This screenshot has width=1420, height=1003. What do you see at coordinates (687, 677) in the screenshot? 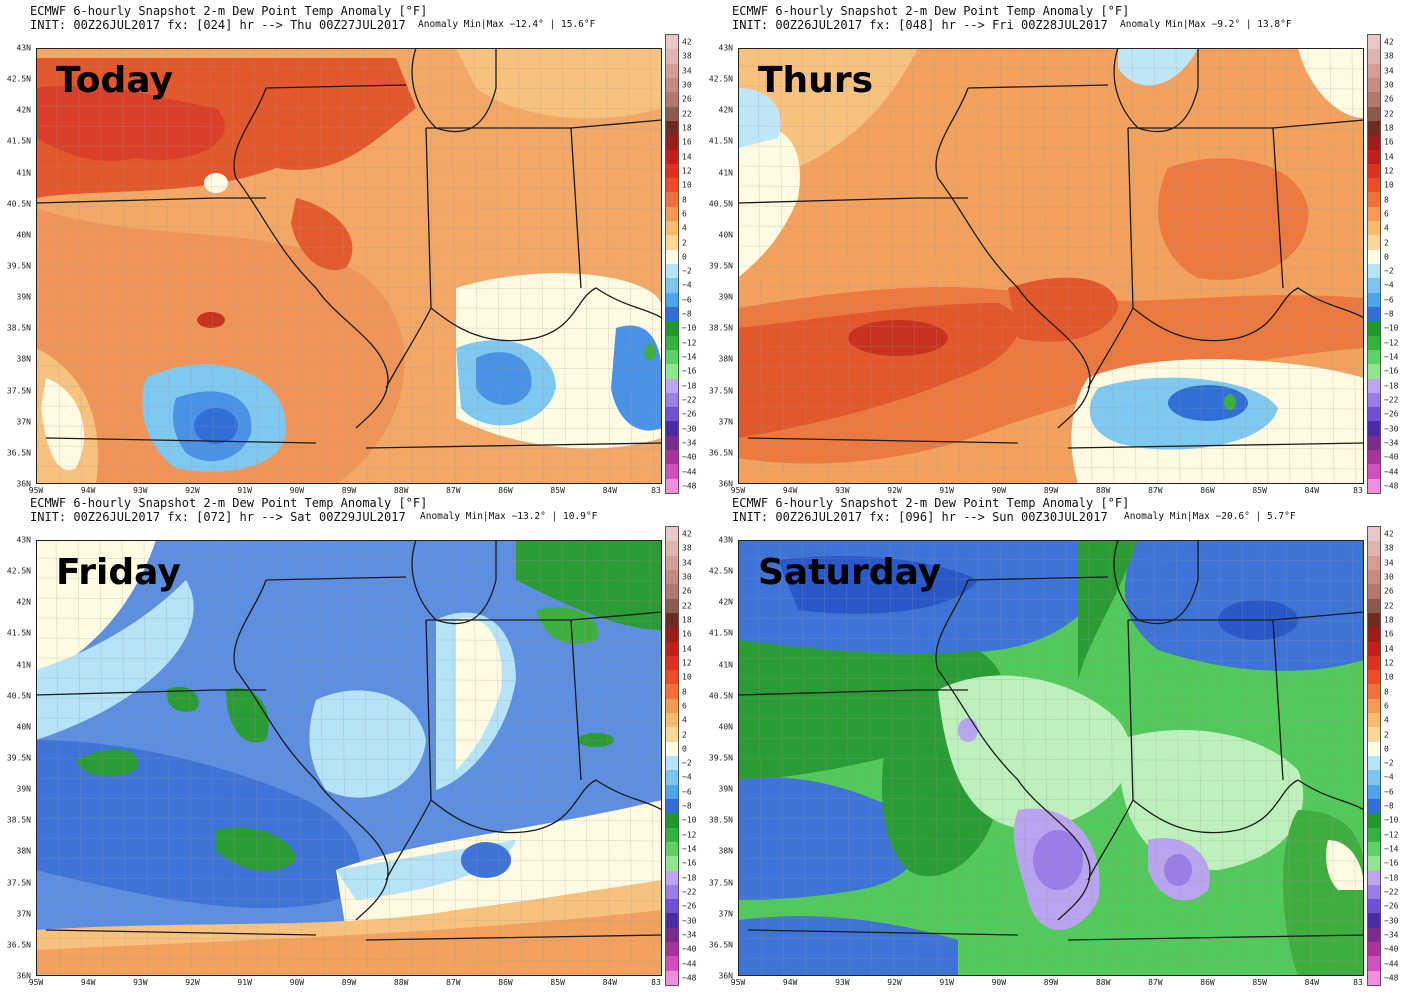
I see `colorbar-label: 10` at bounding box center [687, 677].